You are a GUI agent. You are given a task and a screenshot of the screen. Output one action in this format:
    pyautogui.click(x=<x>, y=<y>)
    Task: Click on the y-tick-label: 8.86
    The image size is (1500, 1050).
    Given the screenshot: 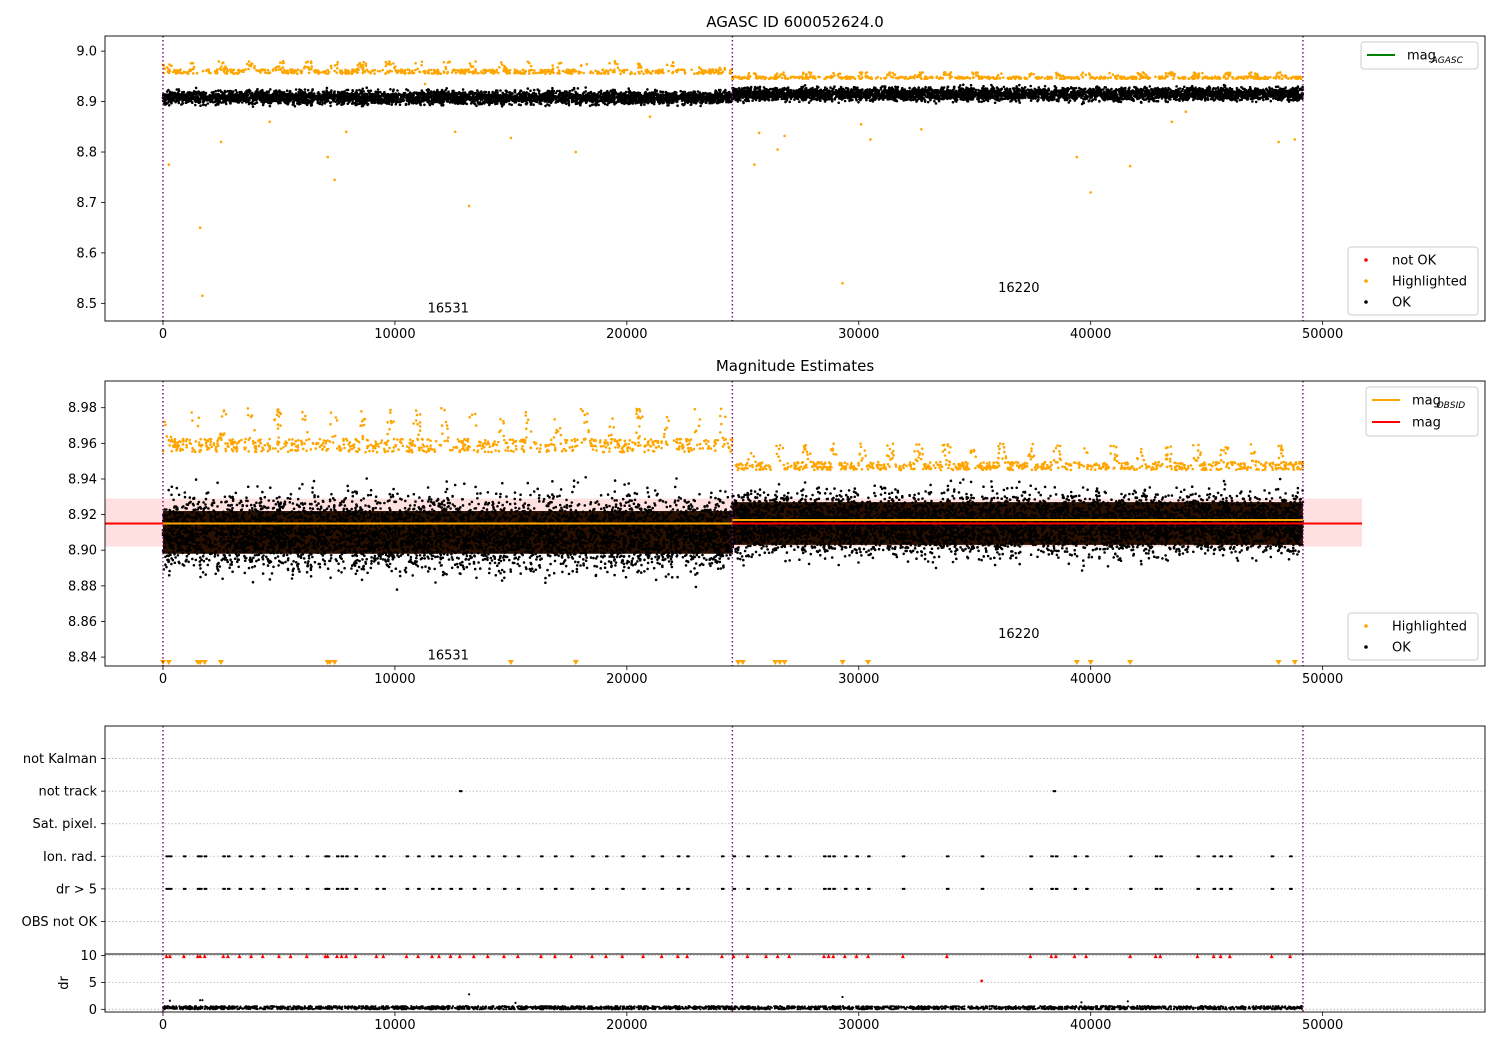 What is the action you would take?
    pyautogui.click(x=82, y=622)
    